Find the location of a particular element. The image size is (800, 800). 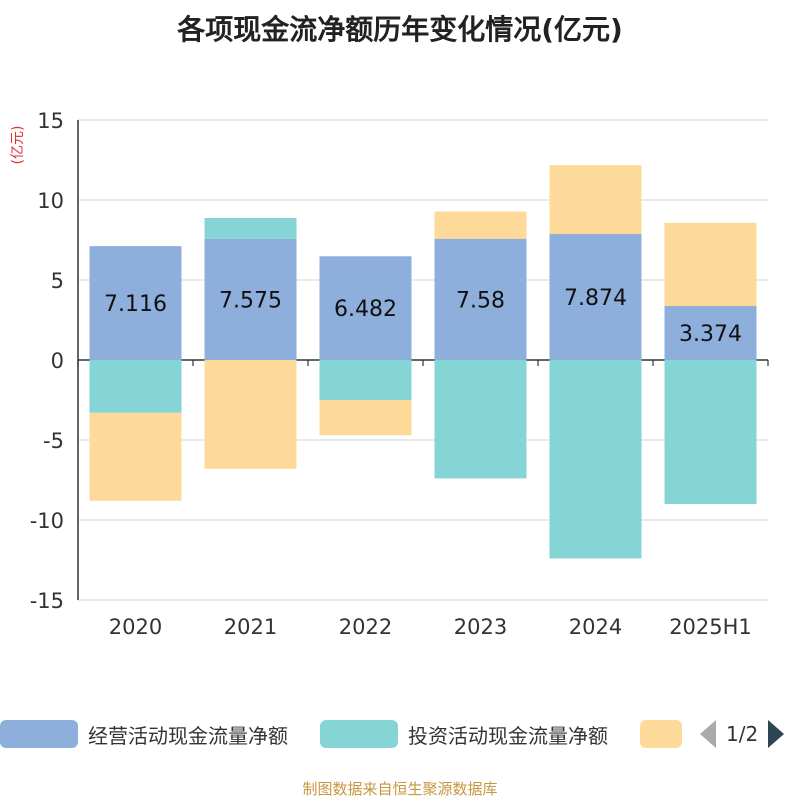

legend-label-investing: 投资活动现金流量净额 is located at coordinates (508, 735).